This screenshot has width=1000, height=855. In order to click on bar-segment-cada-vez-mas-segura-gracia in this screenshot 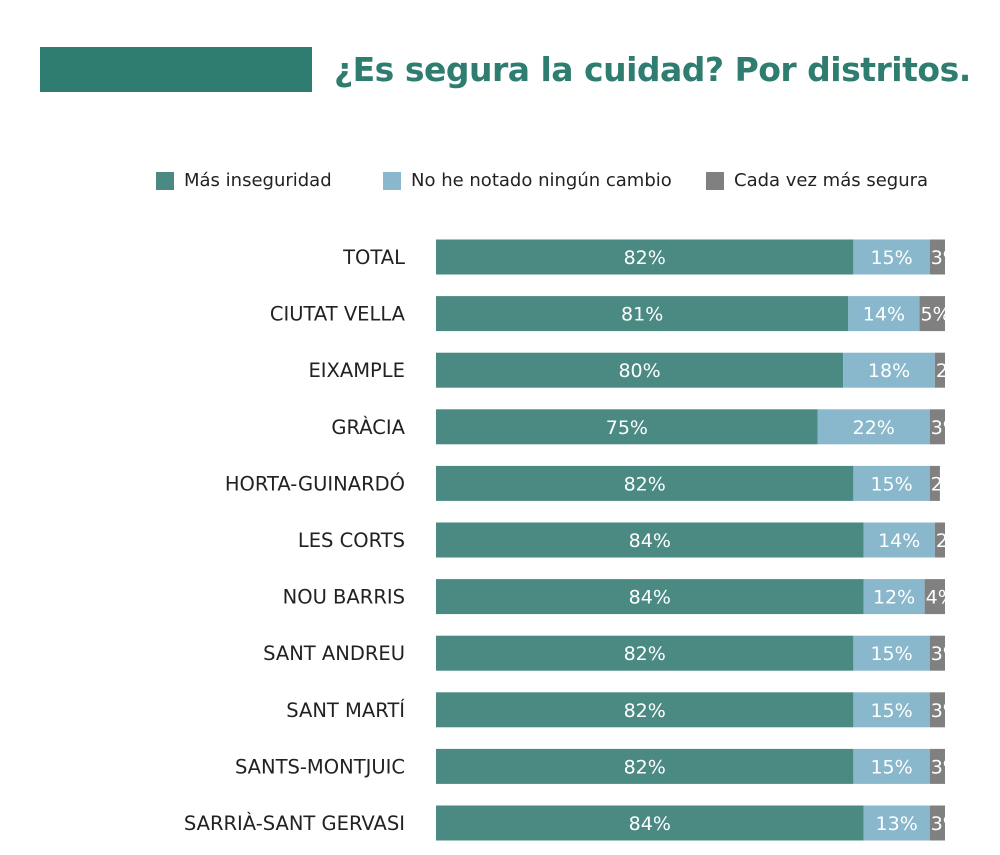, I will do `click(937, 427)`.